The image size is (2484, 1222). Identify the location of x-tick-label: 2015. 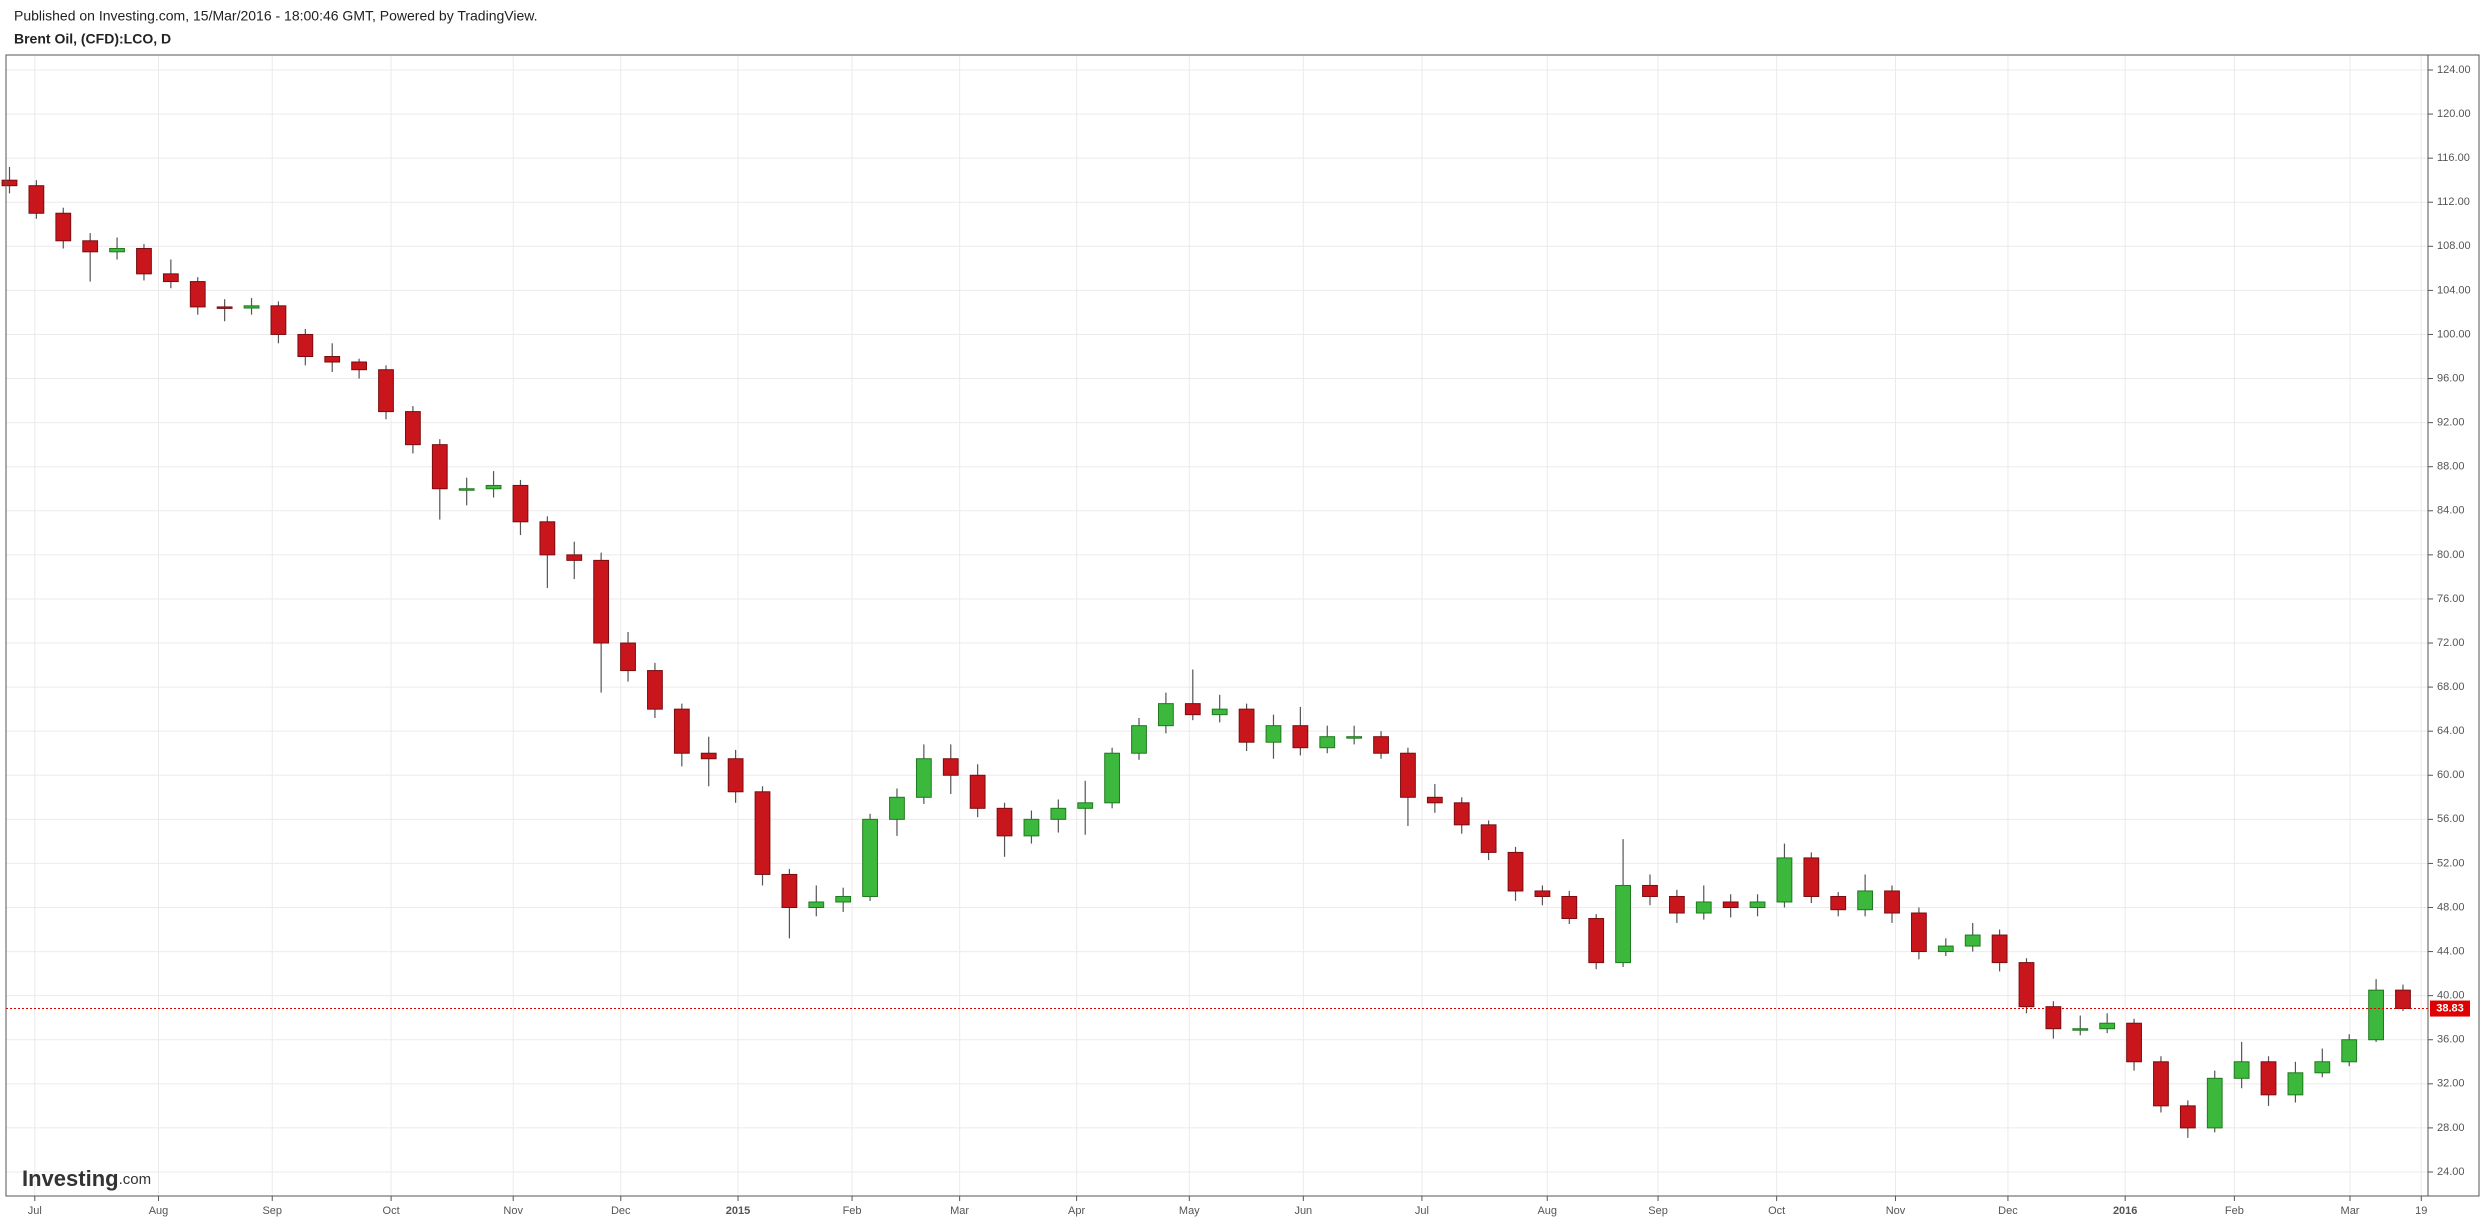
(738, 1211).